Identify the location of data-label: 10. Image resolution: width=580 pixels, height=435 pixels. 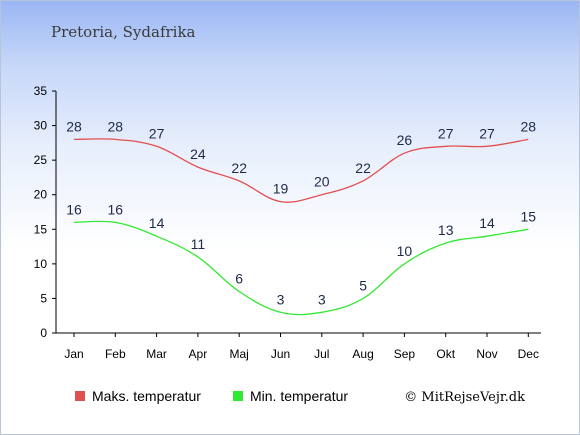
(405, 251).